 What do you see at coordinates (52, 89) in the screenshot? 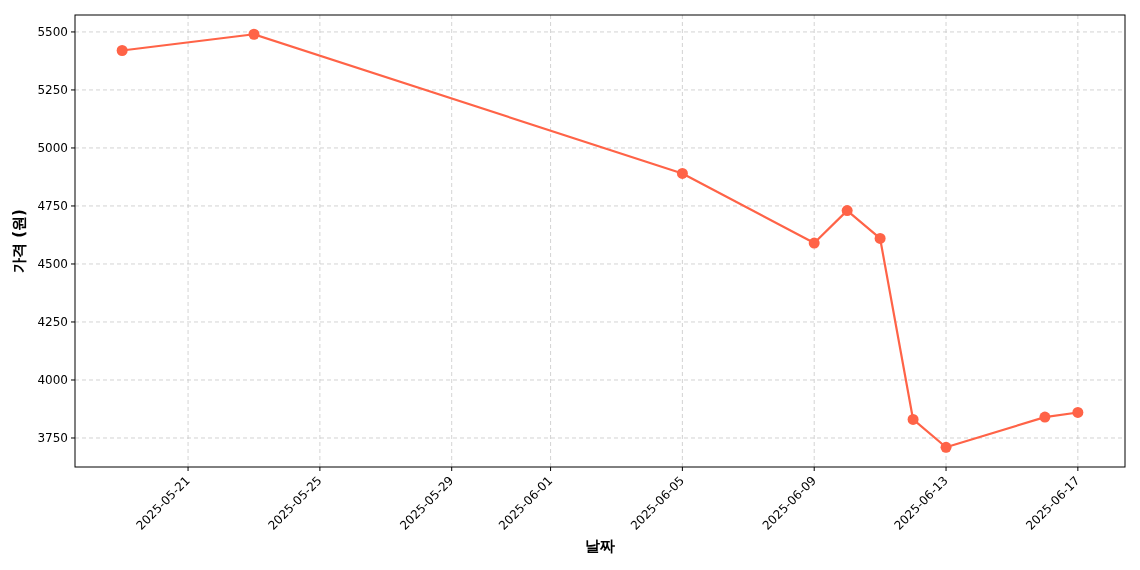
I see `y-tick-label: 5250` at bounding box center [52, 89].